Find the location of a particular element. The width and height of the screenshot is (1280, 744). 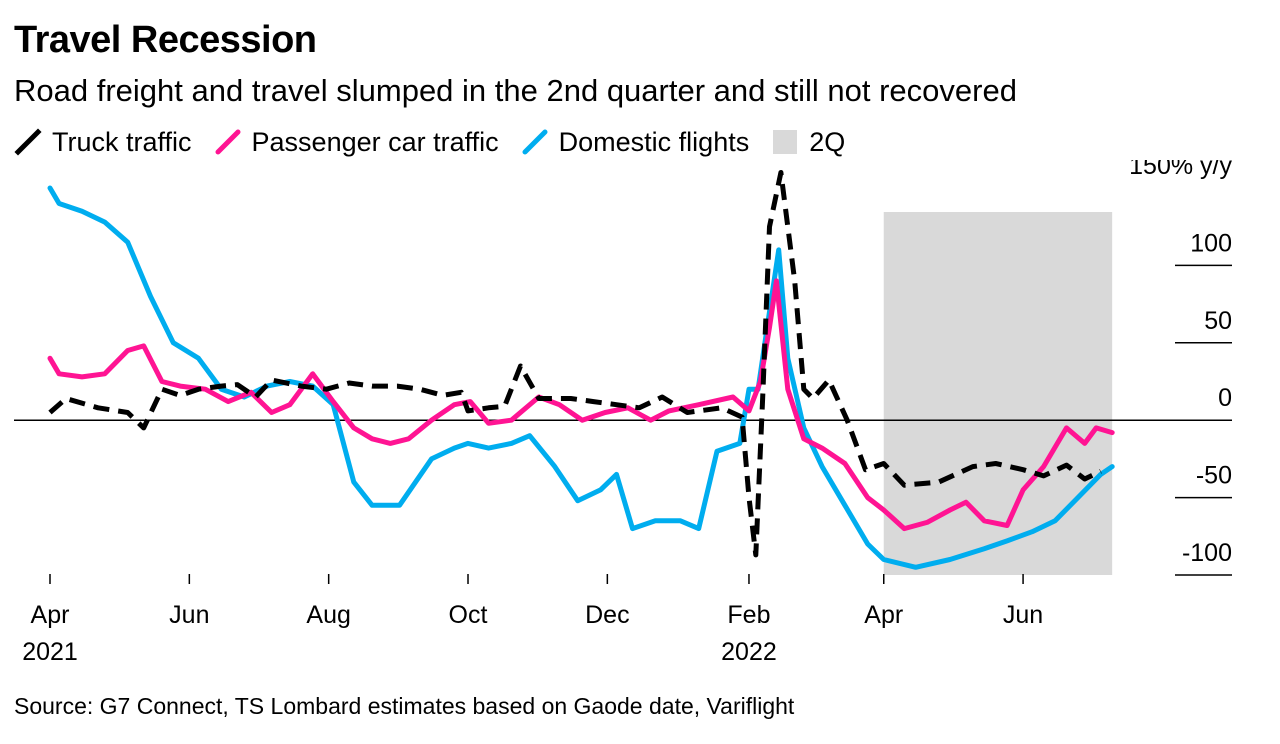

legend-swatch-passenger-icon is located at coordinates (228, 142).